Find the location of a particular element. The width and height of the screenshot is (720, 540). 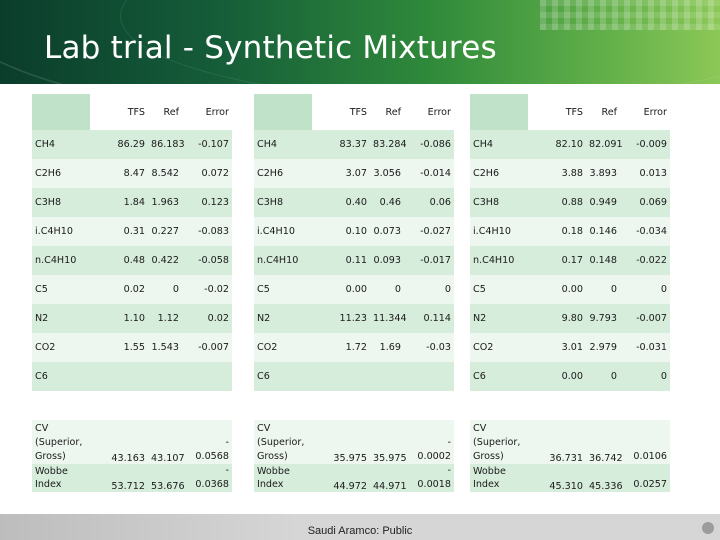

tfs-value: 0.18 is located at coordinates (557, 231).